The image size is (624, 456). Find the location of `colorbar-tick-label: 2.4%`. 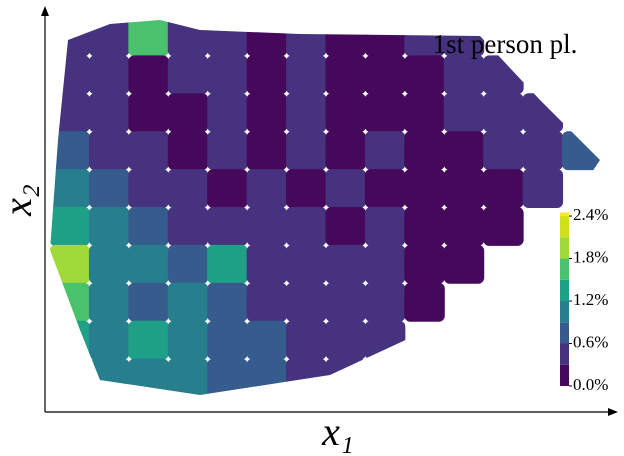

colorbar-tick-label: 2.4% is located at coordinates (590, 214).